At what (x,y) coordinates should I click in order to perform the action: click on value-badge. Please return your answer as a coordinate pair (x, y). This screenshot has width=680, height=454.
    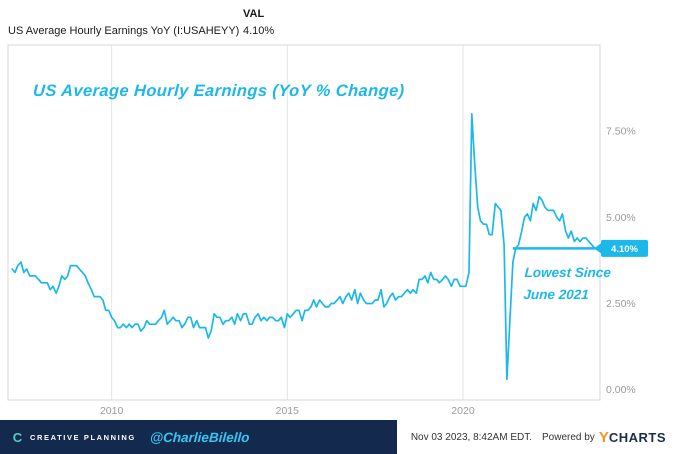
    Looking at the image, I should click on (624, 248).